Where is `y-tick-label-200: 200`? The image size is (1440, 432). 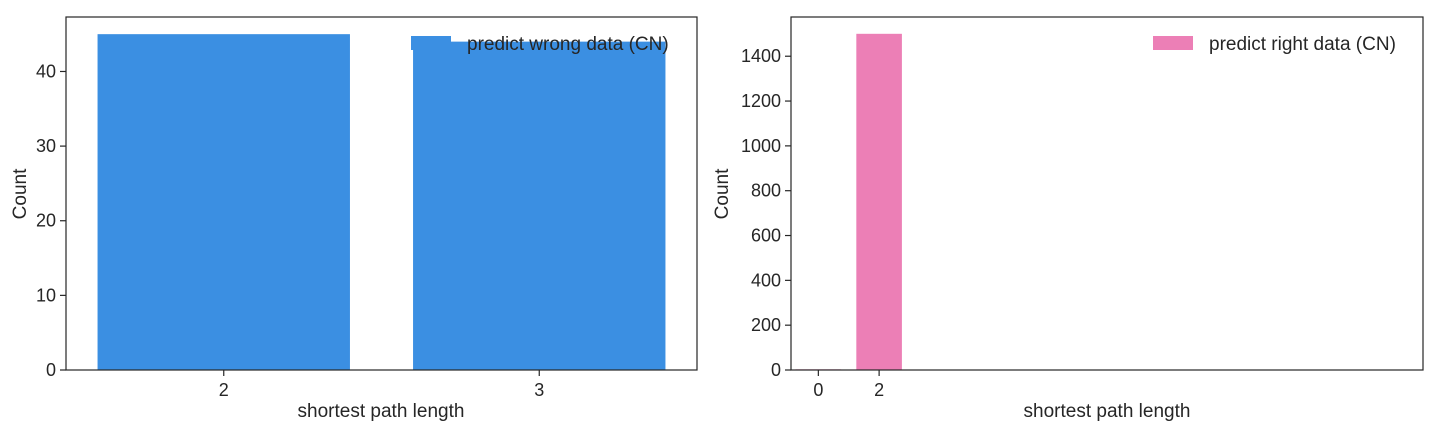
y-tick-label-200: 200 is located at coordinates (766, 325).